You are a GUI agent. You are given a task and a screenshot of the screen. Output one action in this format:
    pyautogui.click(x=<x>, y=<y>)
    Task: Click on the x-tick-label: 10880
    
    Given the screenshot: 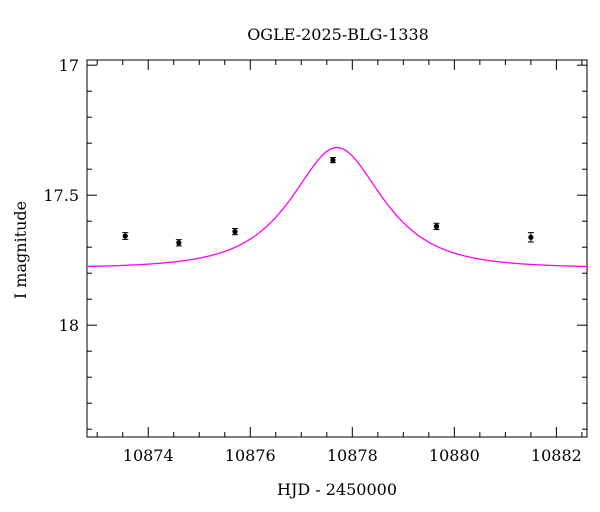 What is the action you would take?
    pyautogui.click(x=454, y=455)
    